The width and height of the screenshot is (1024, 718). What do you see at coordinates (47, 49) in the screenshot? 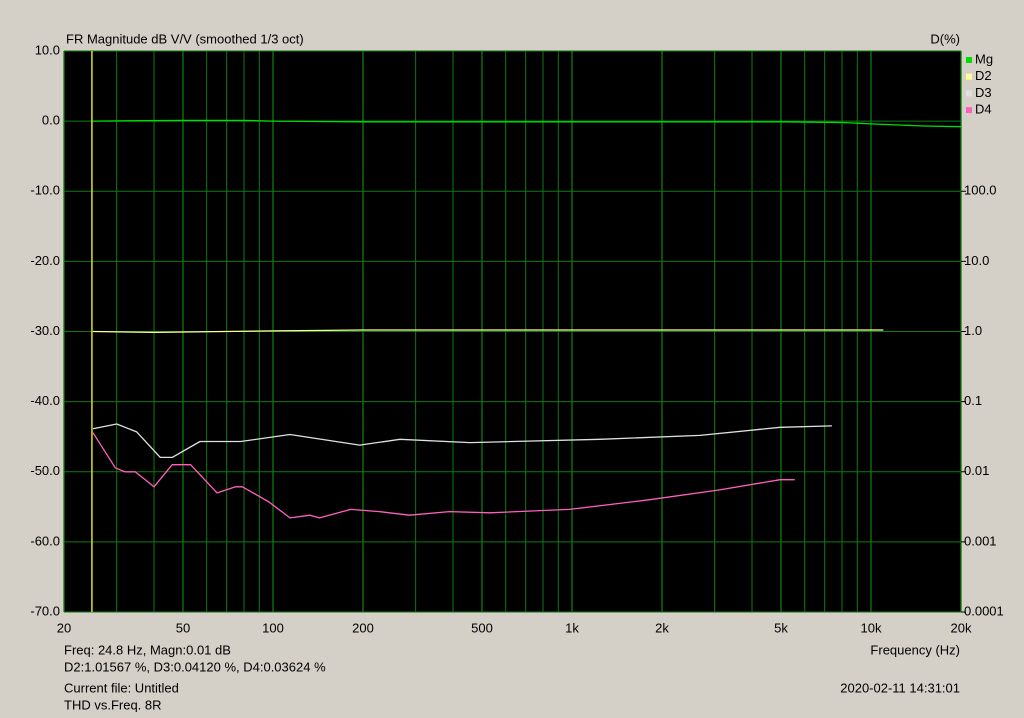
I see `y-tick-label: 10.0` at bounding box center [47, 49].